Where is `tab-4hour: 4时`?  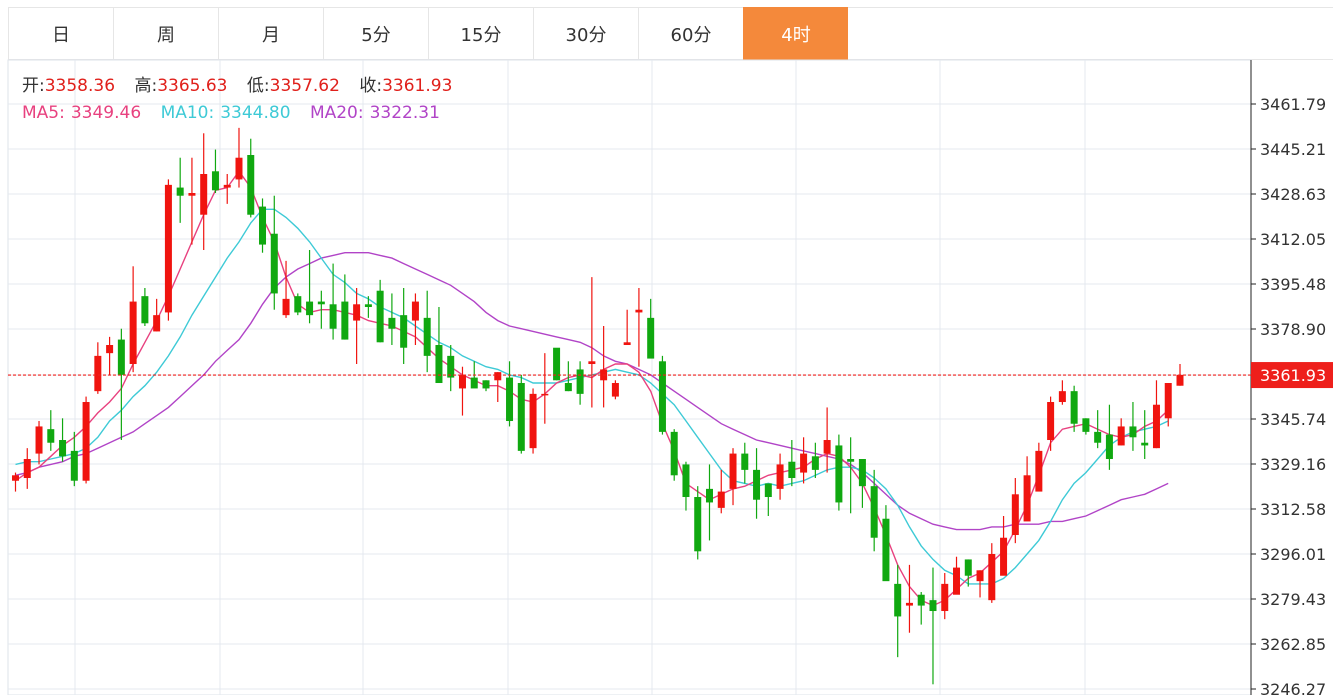
tab-4hour: 4时 is located at coordinates (795, 33).